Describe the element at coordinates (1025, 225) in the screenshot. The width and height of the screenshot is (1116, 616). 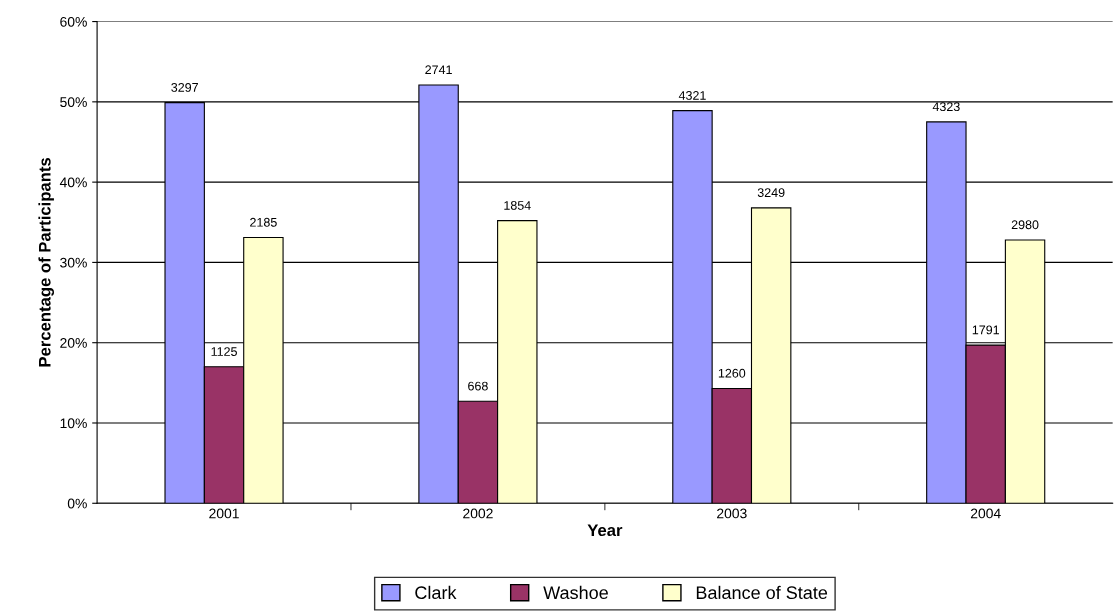
I see `annotation: 2980` at that location.